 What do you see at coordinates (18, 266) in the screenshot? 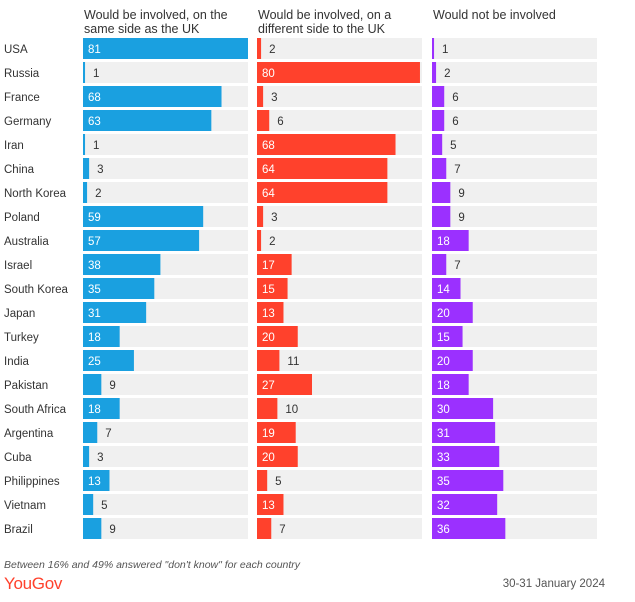
I see `country-label-israel: Israel` at bounding box center [18, 266].